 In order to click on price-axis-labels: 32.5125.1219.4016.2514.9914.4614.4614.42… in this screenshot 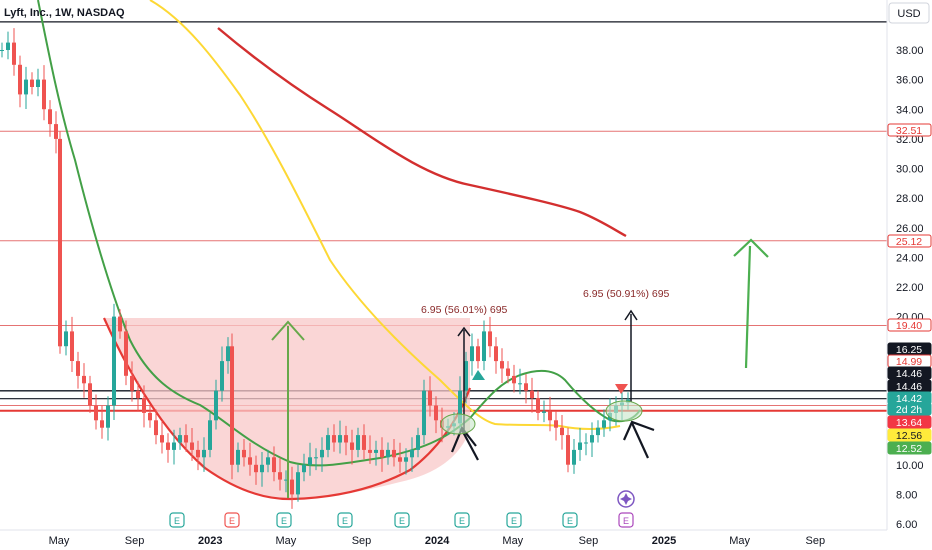, I will do `click(909, 289)`.